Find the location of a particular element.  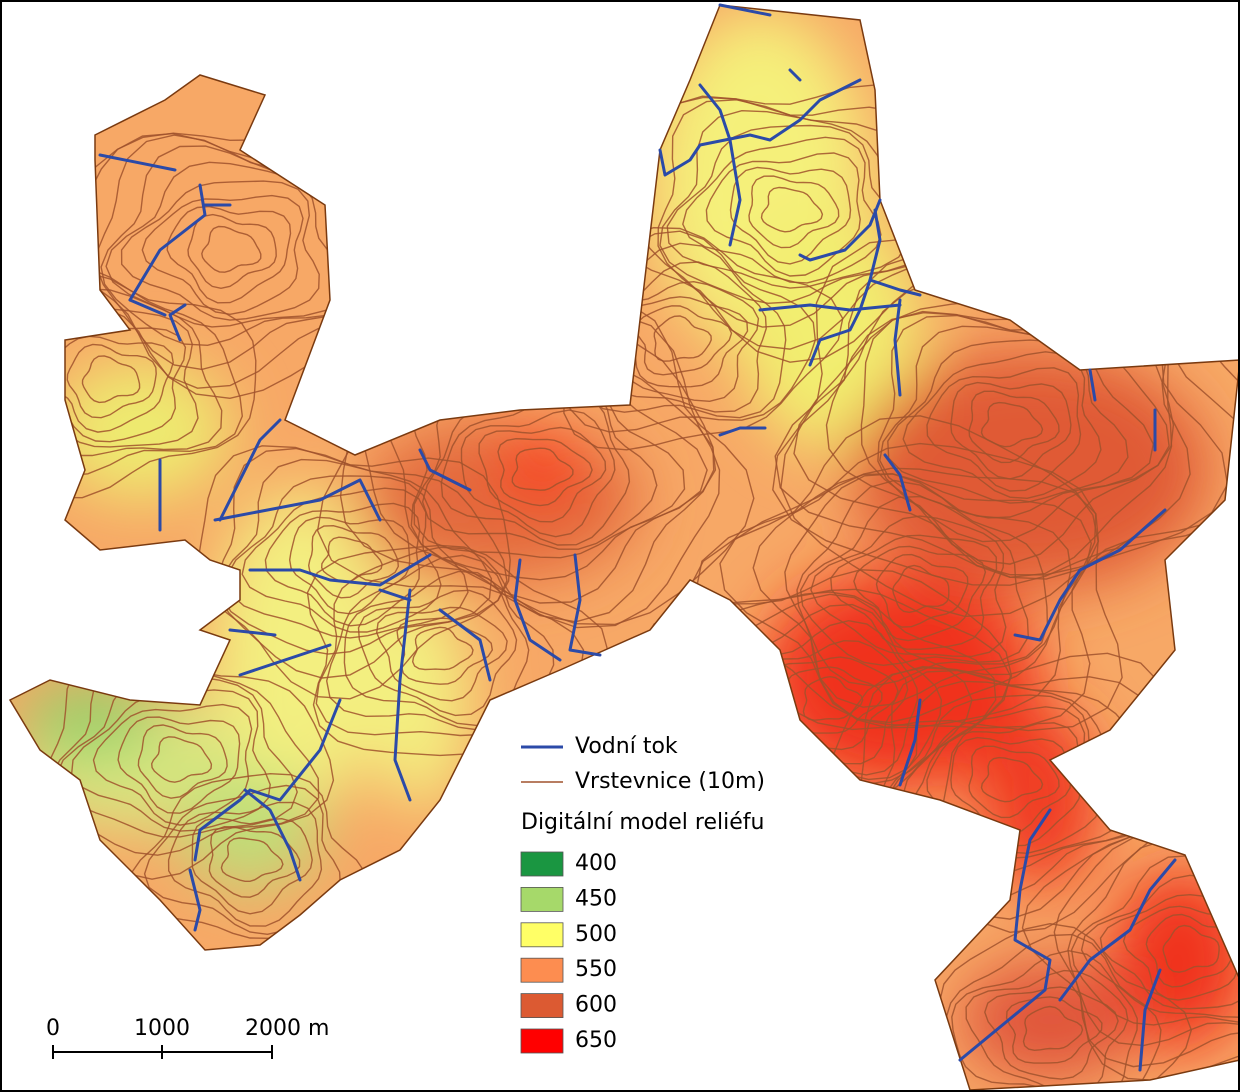

scale-label: 0 is located at coordinates (53, 1028).